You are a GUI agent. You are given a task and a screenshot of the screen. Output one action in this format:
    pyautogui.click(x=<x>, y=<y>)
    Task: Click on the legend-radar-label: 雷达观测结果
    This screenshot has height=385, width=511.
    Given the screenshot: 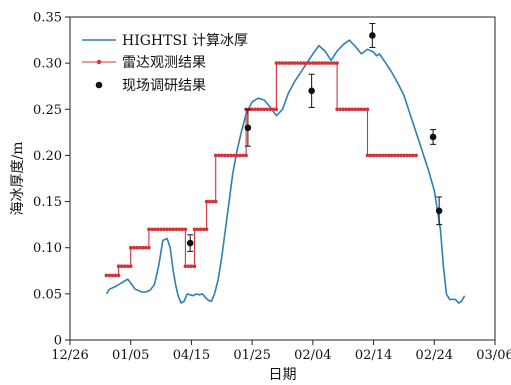 What is the action you would take?
    pyautogui.click(x=164, y=63)
    